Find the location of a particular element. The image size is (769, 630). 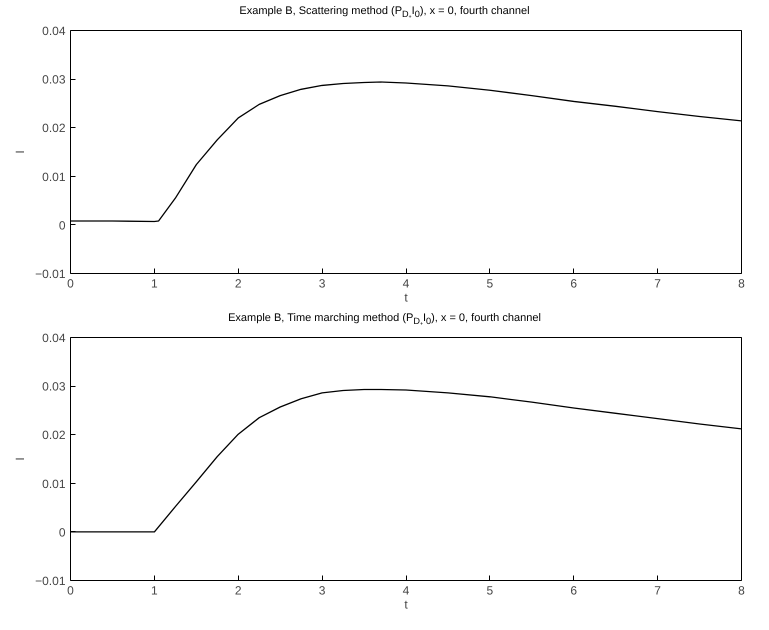

chart-title: Example B, Scattering method (P$_{D₊}$I$_{0}$), x = 0, fourth channel is located at coordinates (384, 13).